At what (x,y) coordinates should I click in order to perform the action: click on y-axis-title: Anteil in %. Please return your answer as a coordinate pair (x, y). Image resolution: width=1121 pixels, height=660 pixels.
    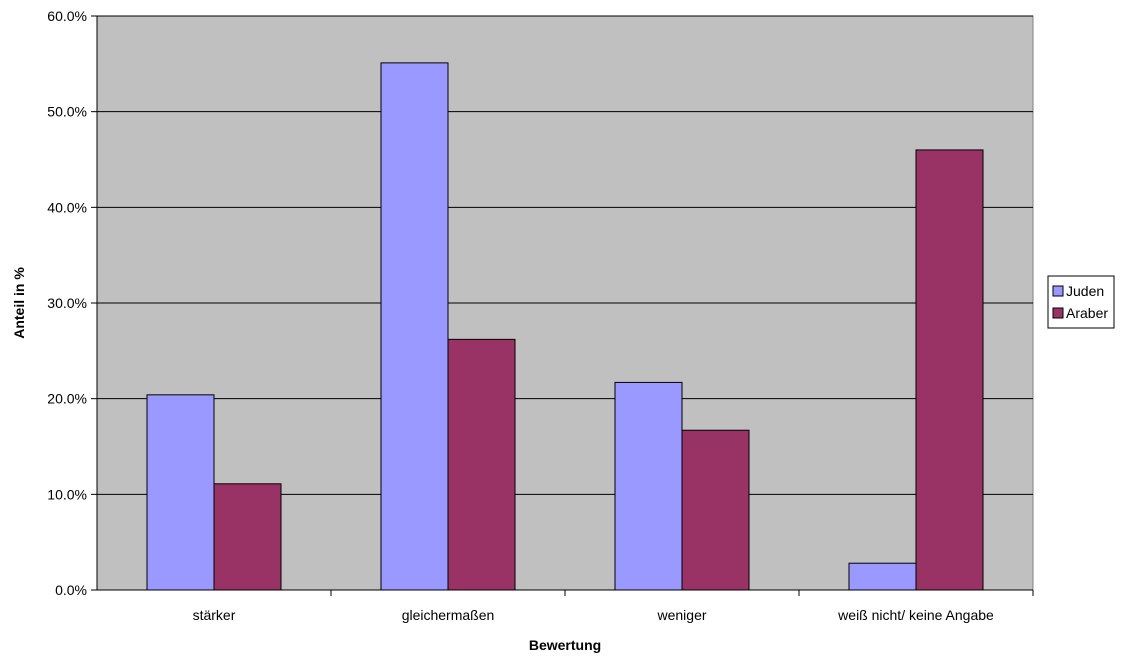
    Looking at the image, I should click on (19, 303).